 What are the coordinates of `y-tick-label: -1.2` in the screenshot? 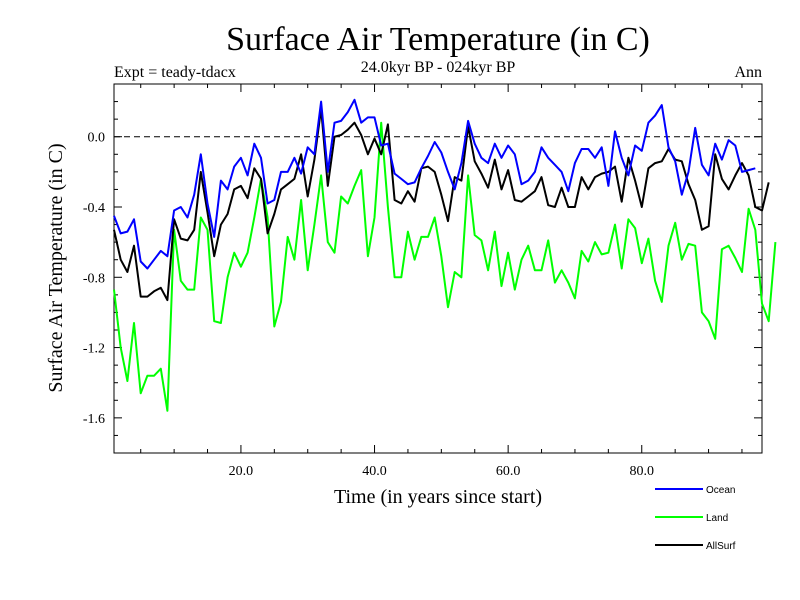 It's located at (94, 349).